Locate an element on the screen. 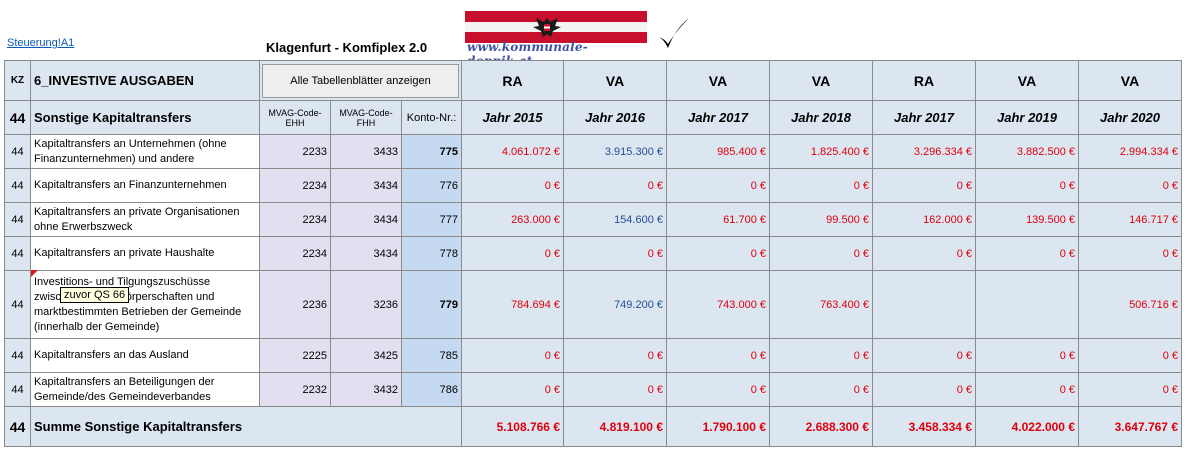  row-description: Kapitaltransfers an Finanzunternehmen is located at coordinates (145, 185).